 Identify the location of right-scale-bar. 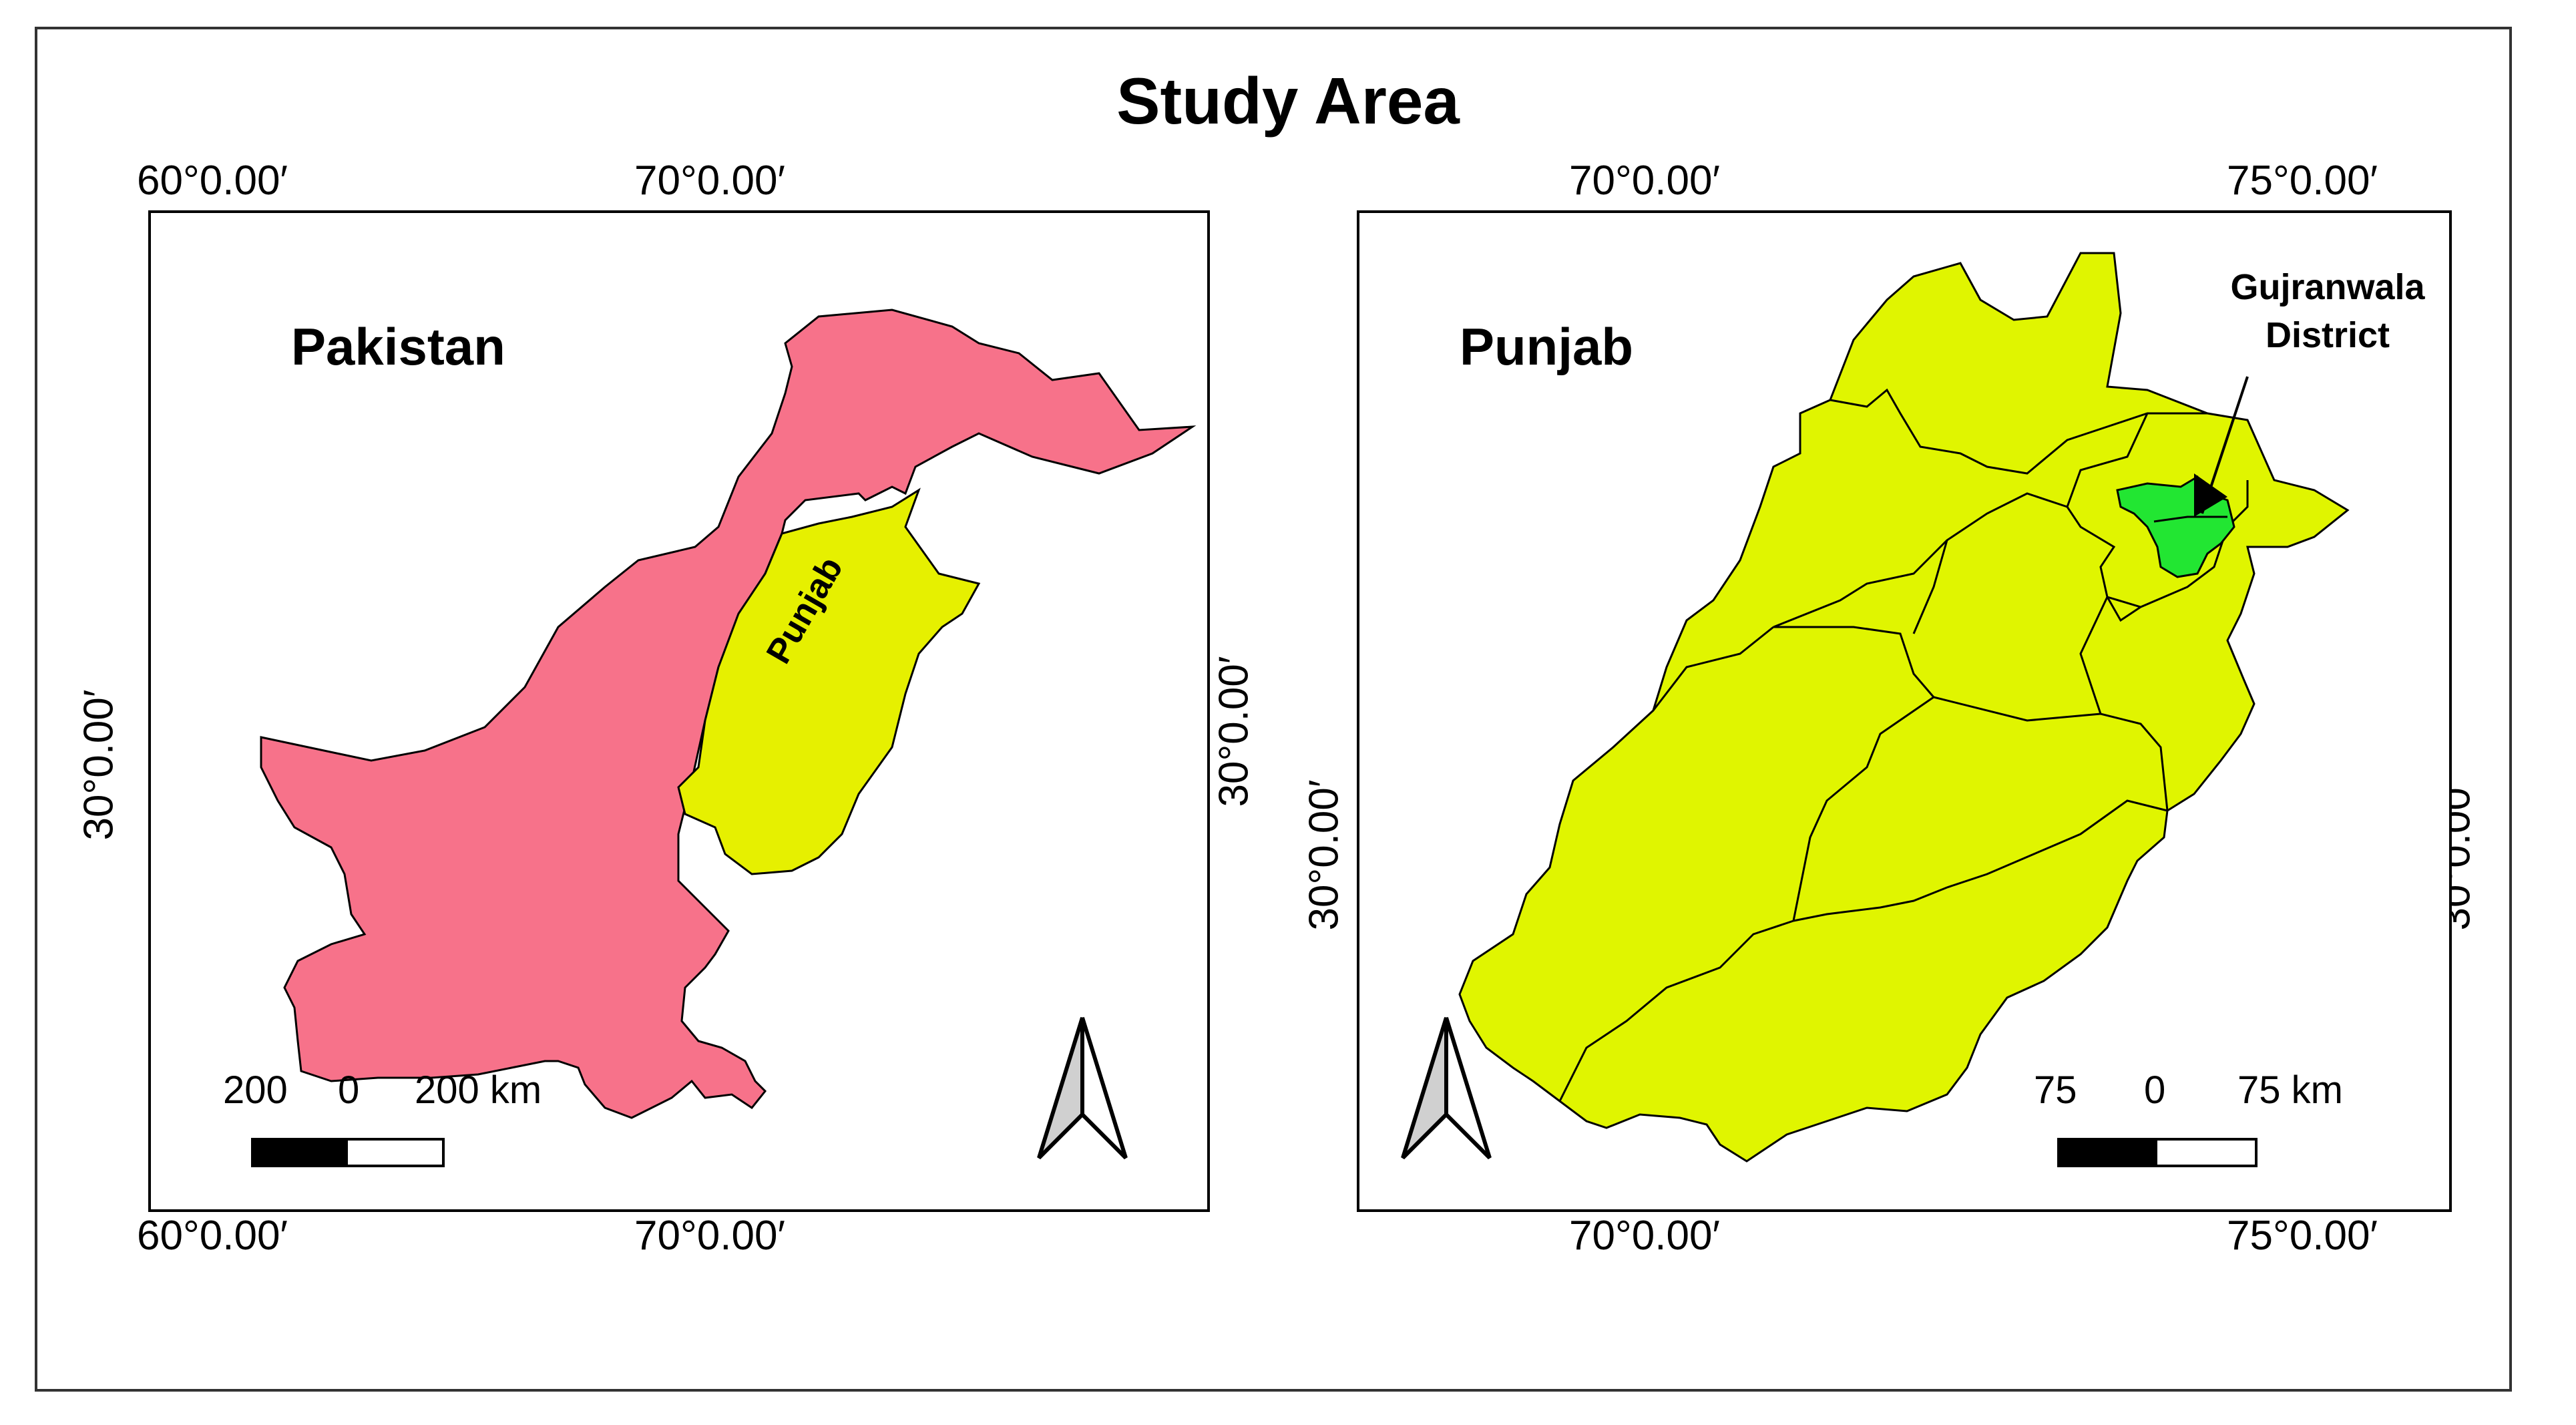
(2157, 1152).